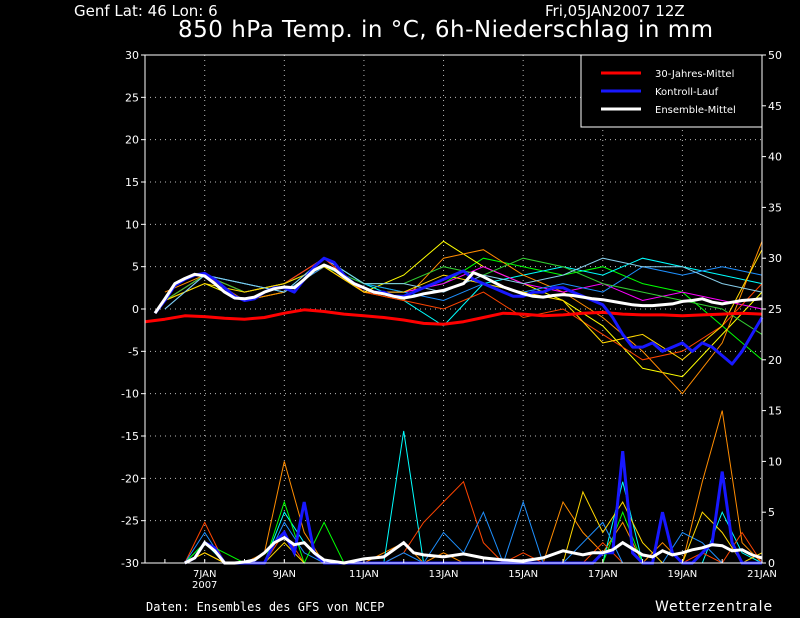  Describe the element at coordinates (775, 207) in the screenshot. I see `right-axis-tick-label: 35` at that location.